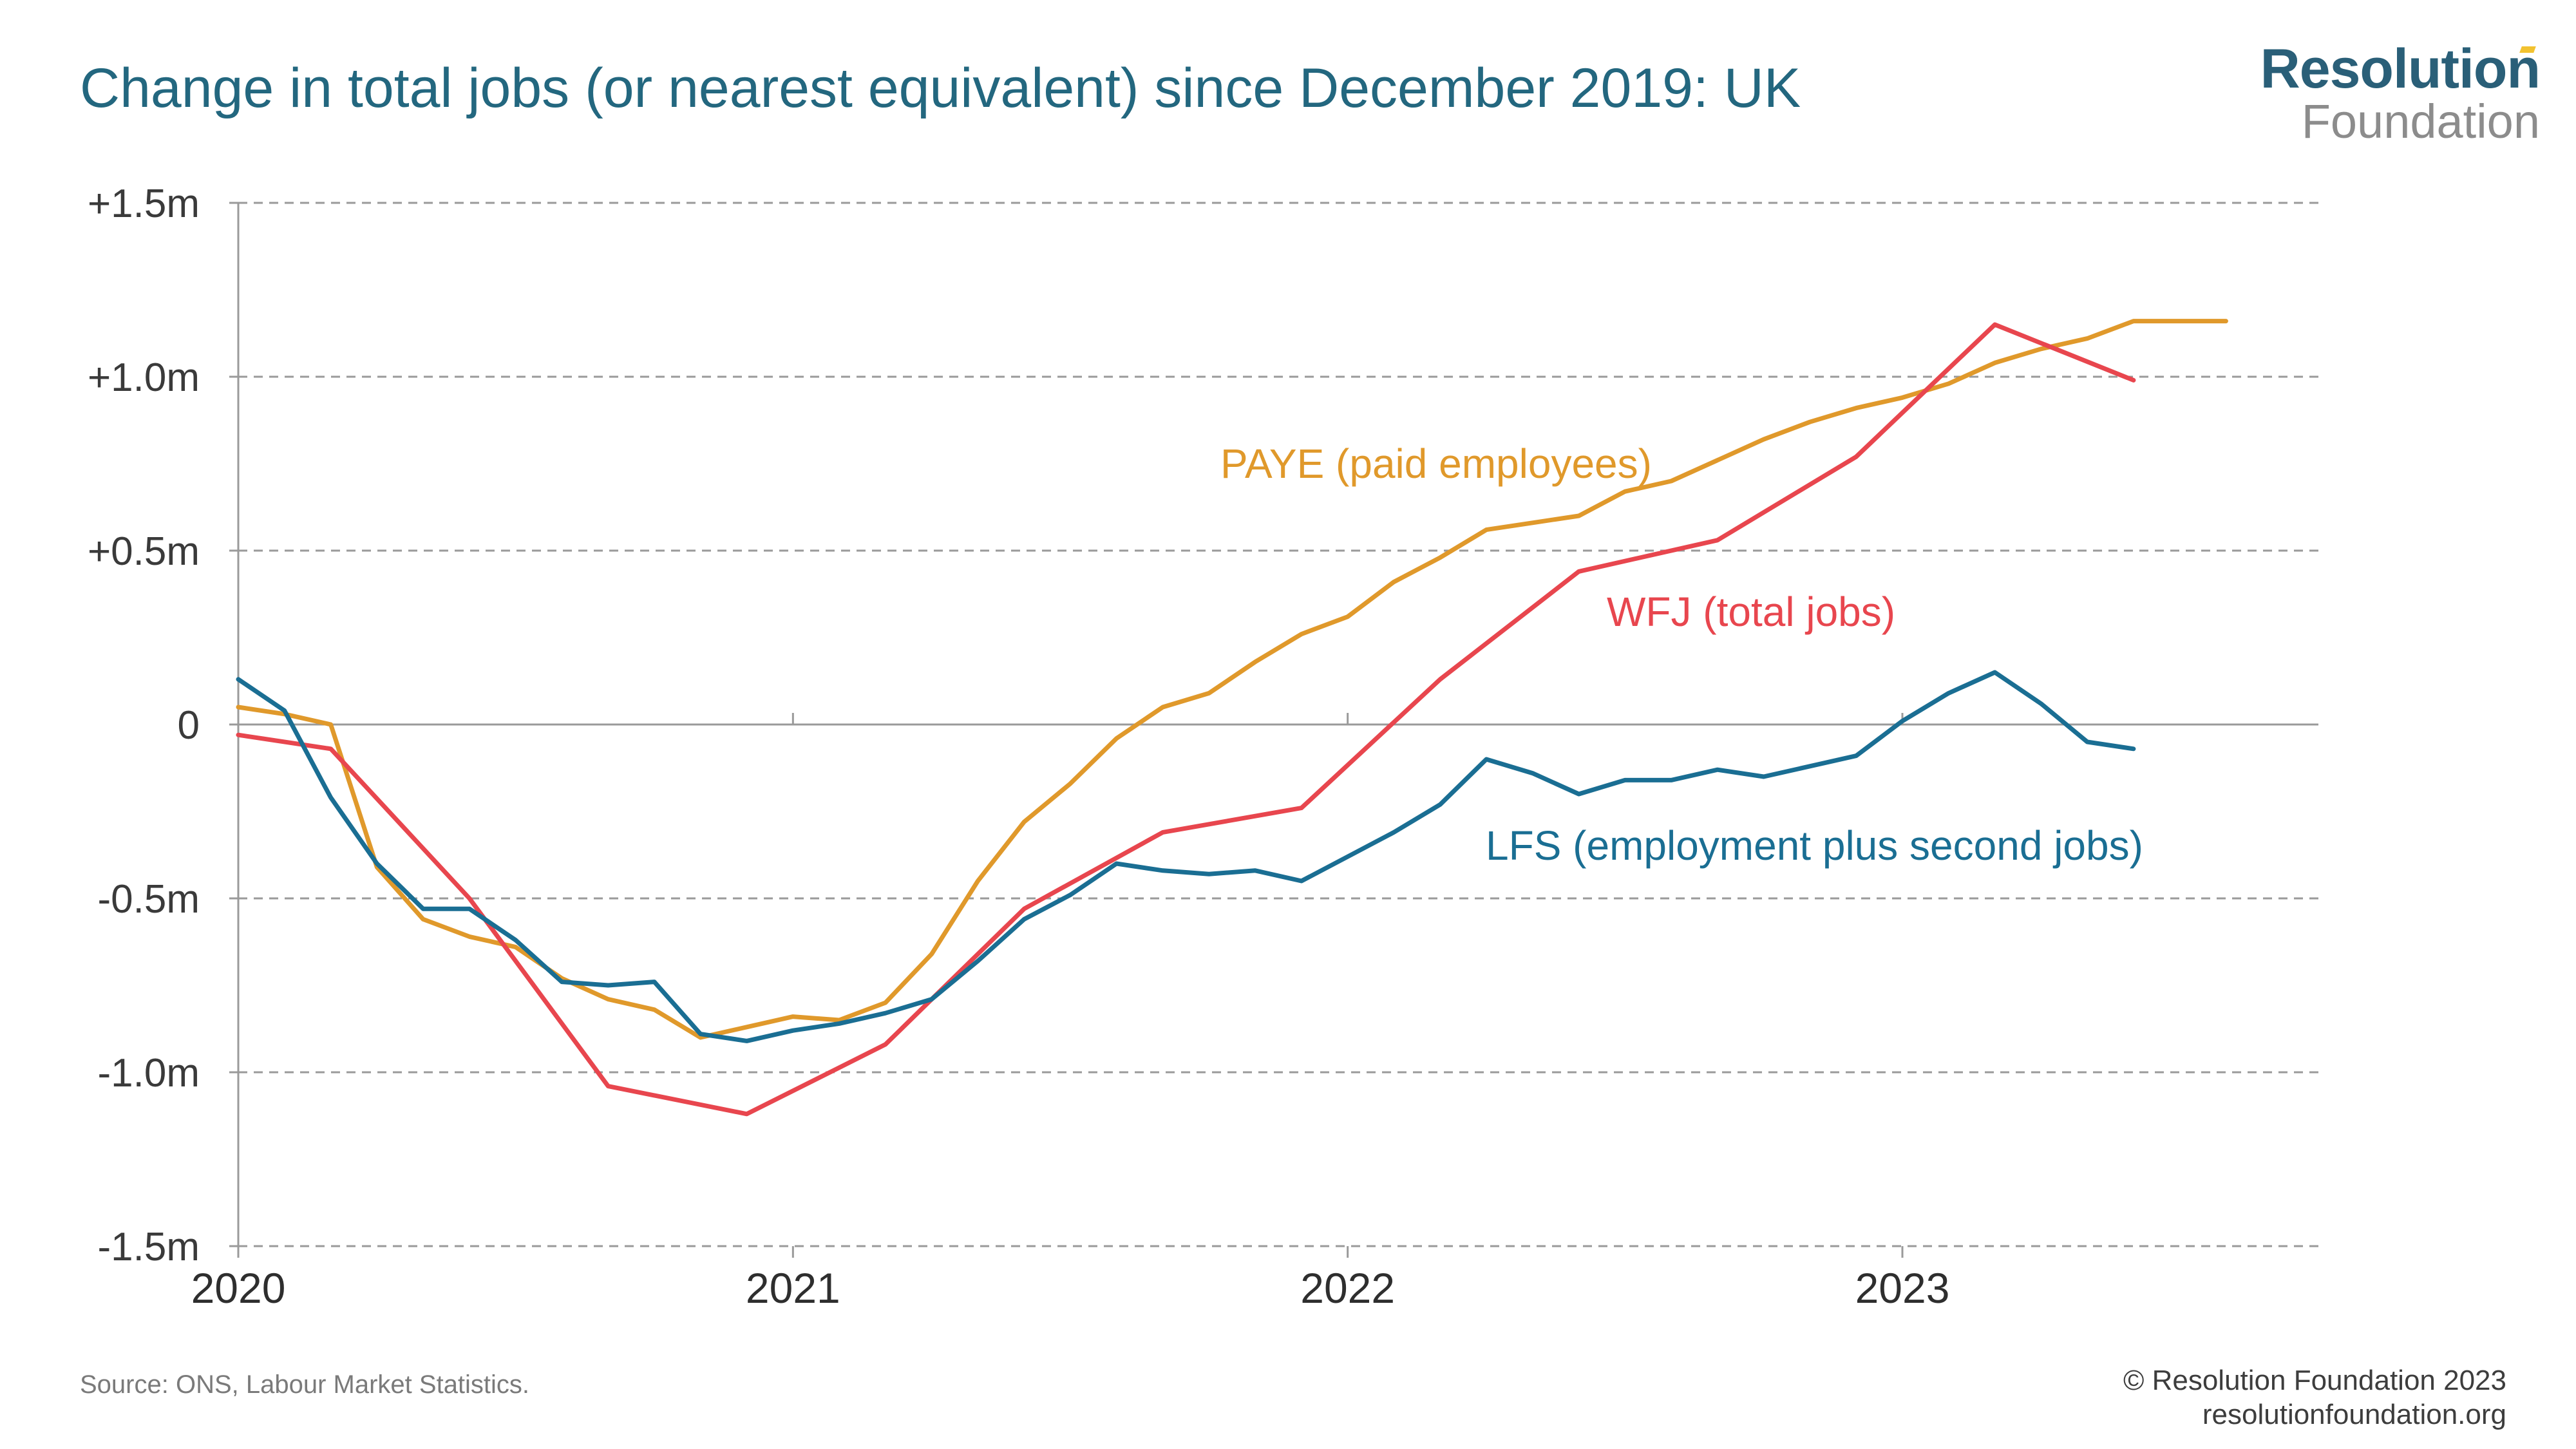 The width and height of the screenshot is (2576, 1449). Describe the element at coordinates (2421, 121) in the screenshot. I see `logo-line2: Foundation` at that location.